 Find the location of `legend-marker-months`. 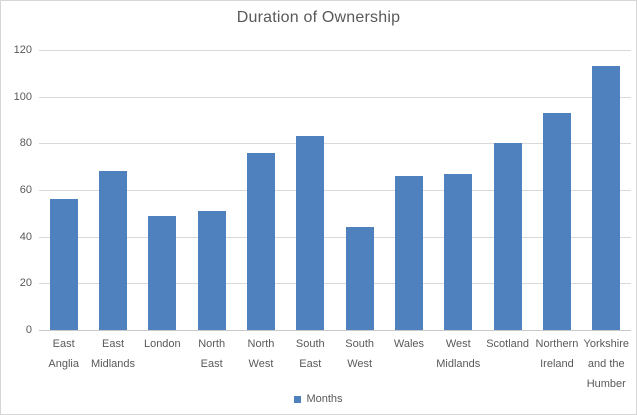

legend-marker-months is located at coordinates (298, 399).